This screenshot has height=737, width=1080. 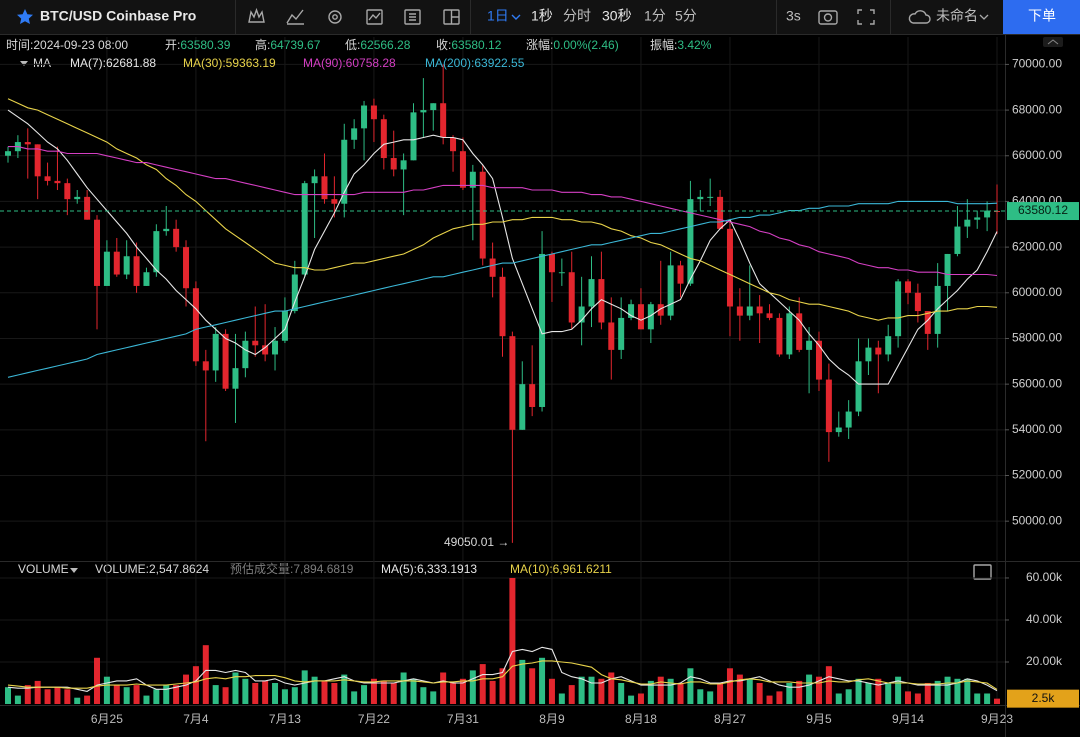 What do you see at coordinates (19, 45) in the screenshot?
I see `ohlc-label: 时间:` at bounding box center [19, 45].